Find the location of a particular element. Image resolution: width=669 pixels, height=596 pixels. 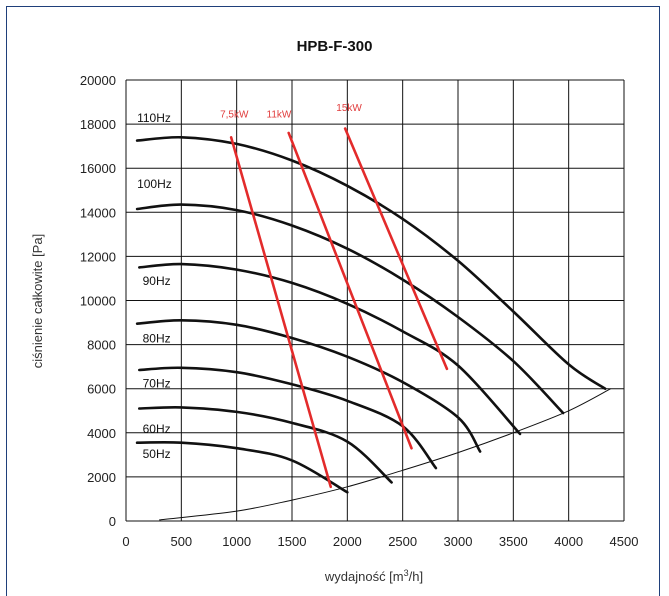

x-tick-labels: 0 500 1000 1500 2000 2500 3000 3500 4000 4500 is located at coordinates (380, 541).